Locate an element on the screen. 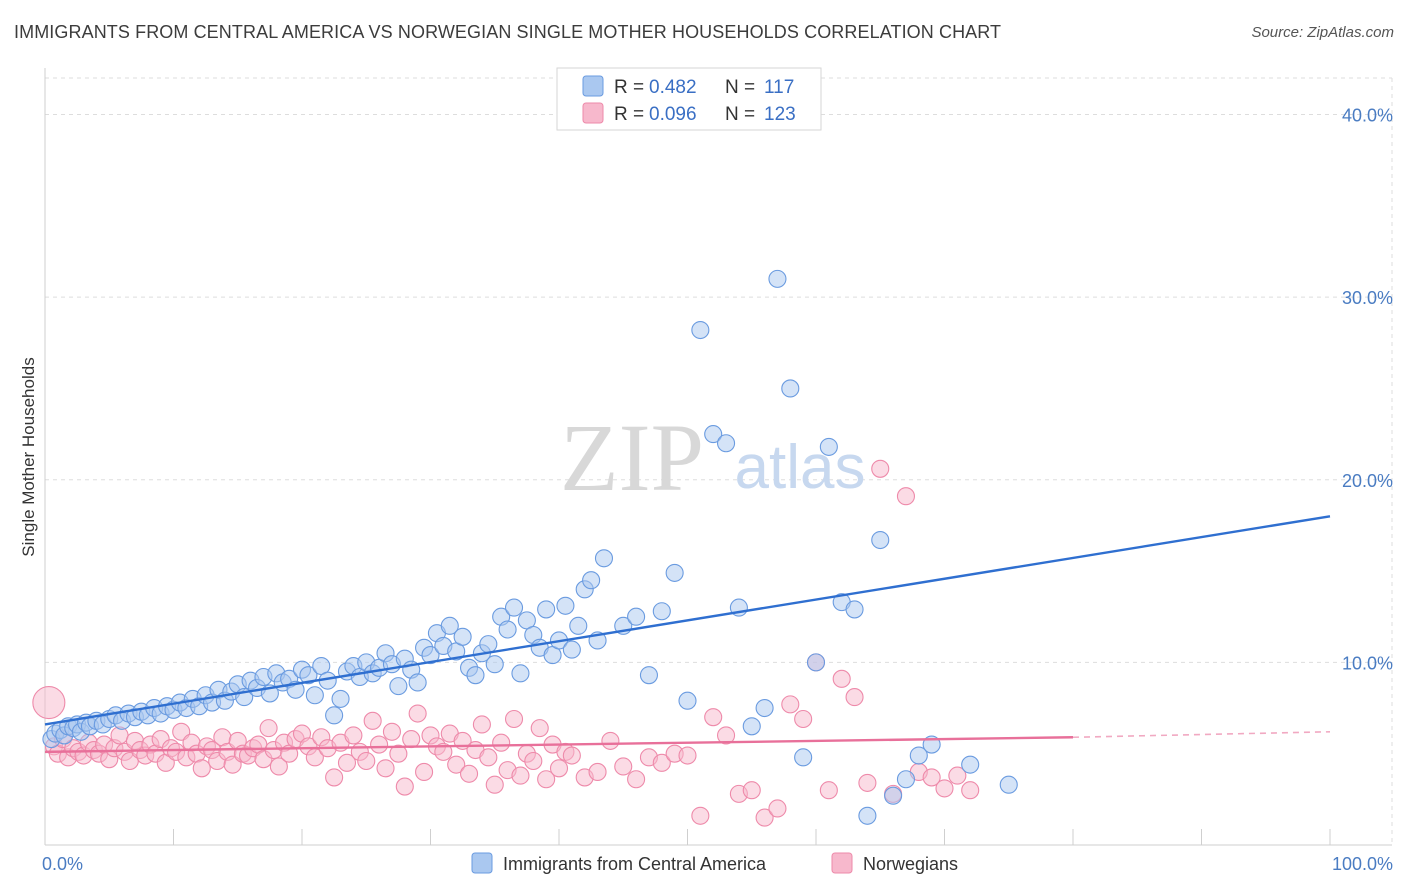 This screenshot has height=892, width=1406. bottom-legend-swatch-blue is located at coordinates (482, 863).